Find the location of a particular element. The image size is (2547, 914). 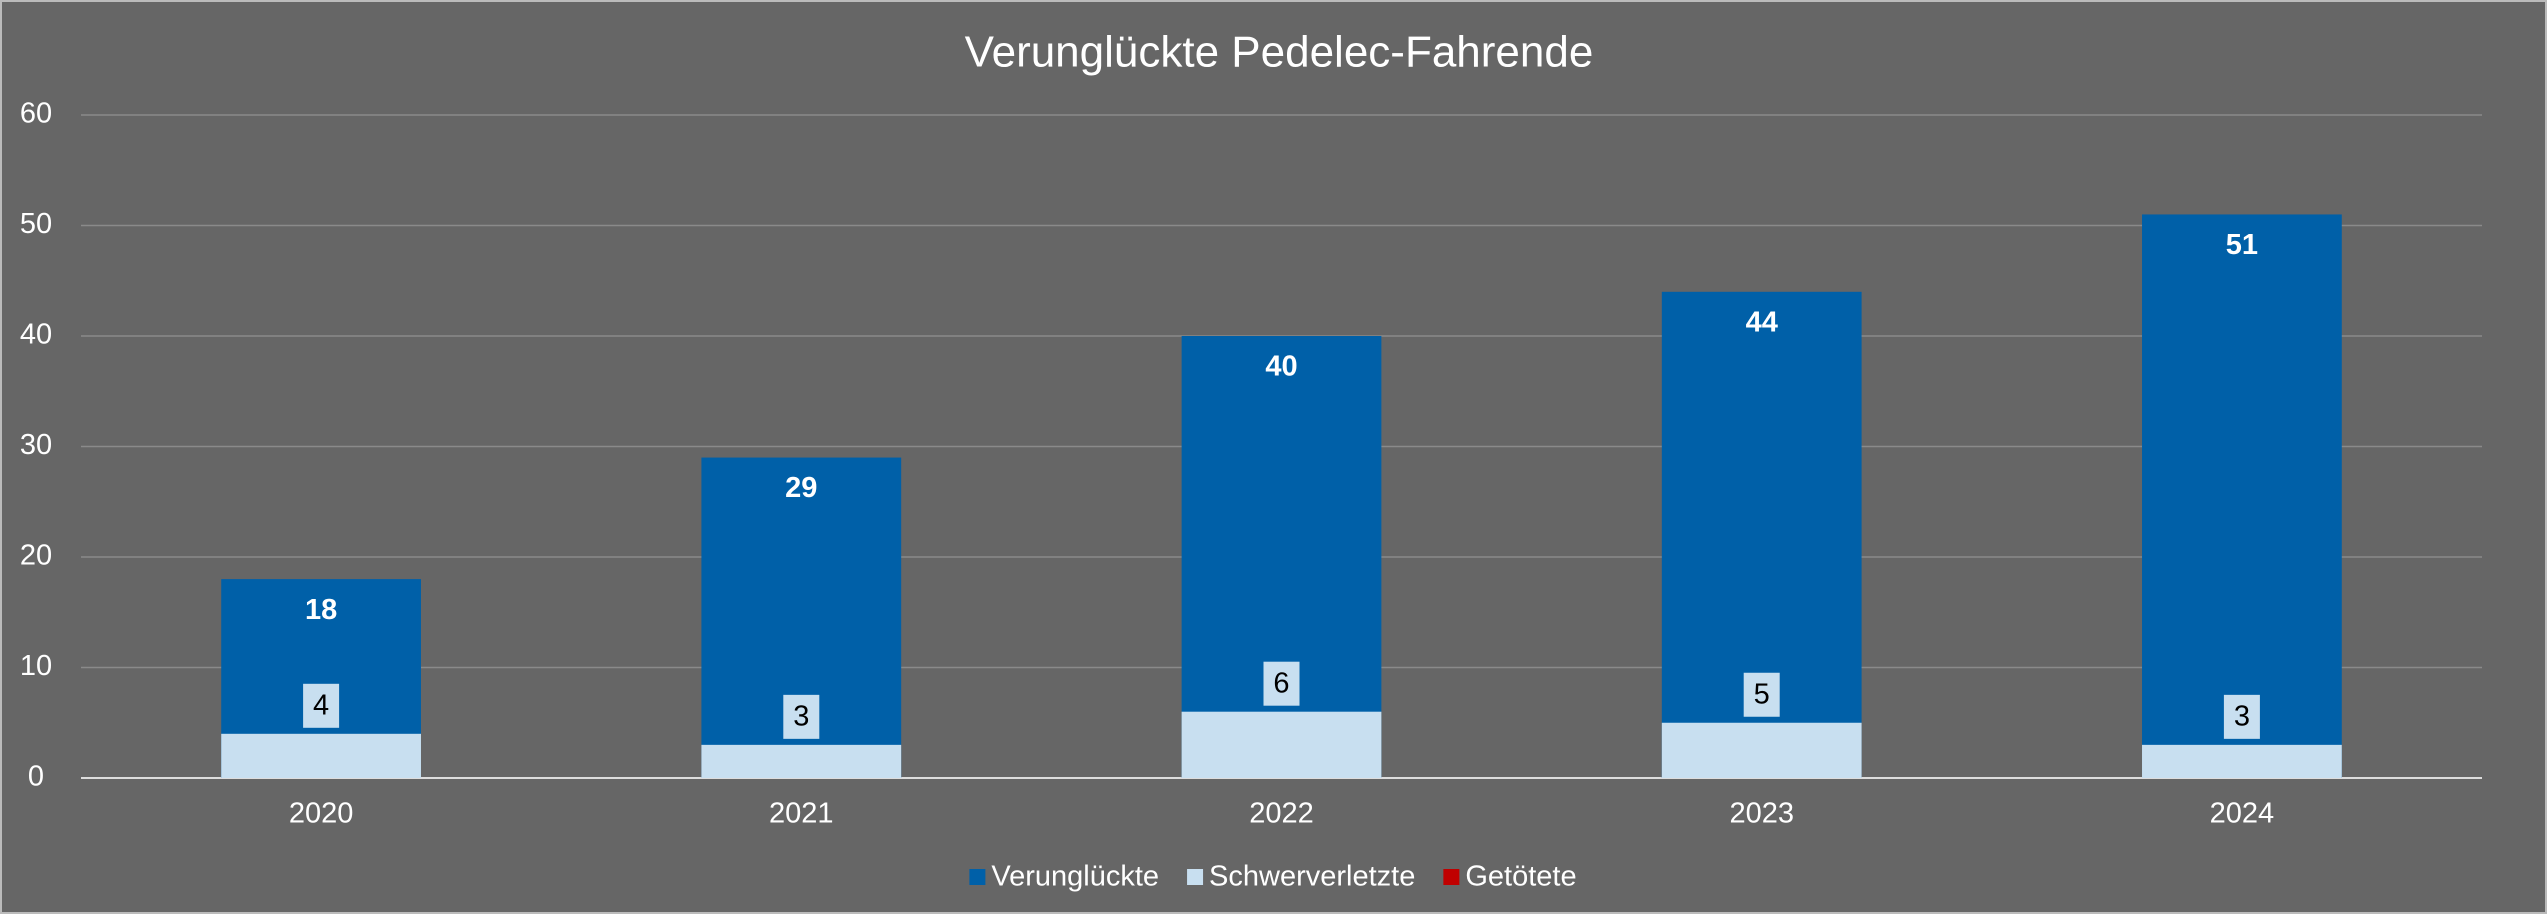

chart-title: Verunglückte Pedelec-Fahrende is located at coordinates (1279, 52).